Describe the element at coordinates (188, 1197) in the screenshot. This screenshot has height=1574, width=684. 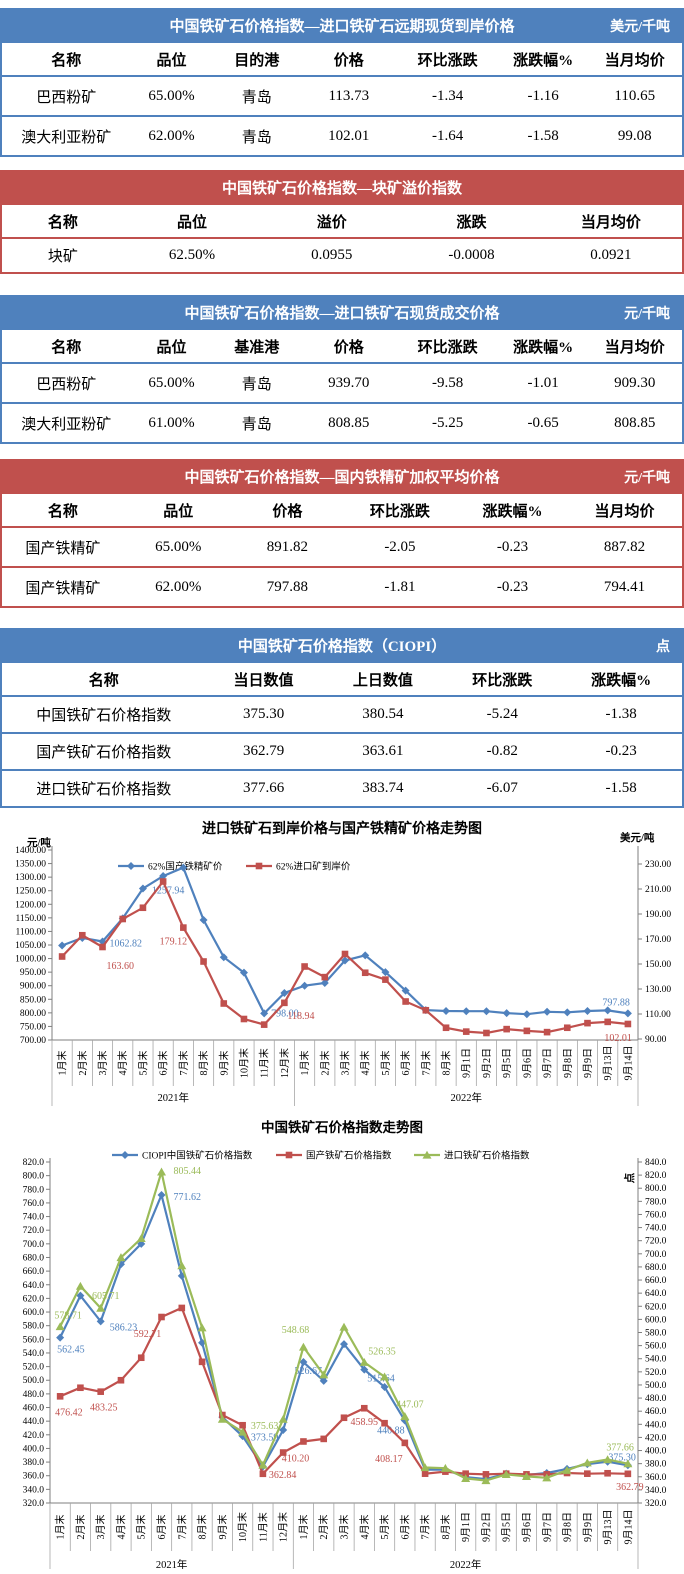
I see `svg-text: 771.62` at that location.